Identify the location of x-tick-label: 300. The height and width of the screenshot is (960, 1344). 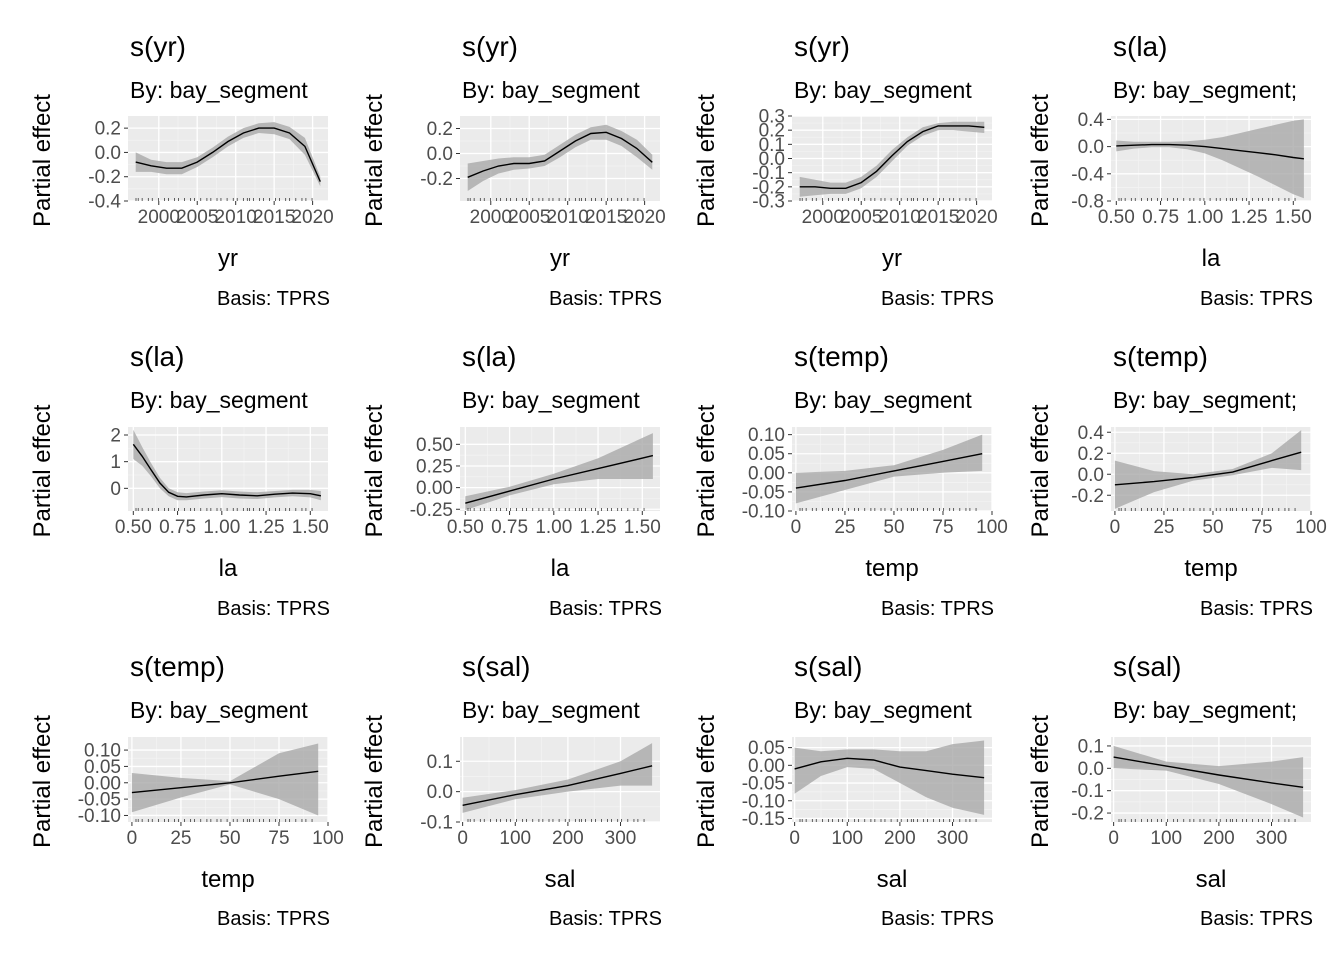
(621, 838).